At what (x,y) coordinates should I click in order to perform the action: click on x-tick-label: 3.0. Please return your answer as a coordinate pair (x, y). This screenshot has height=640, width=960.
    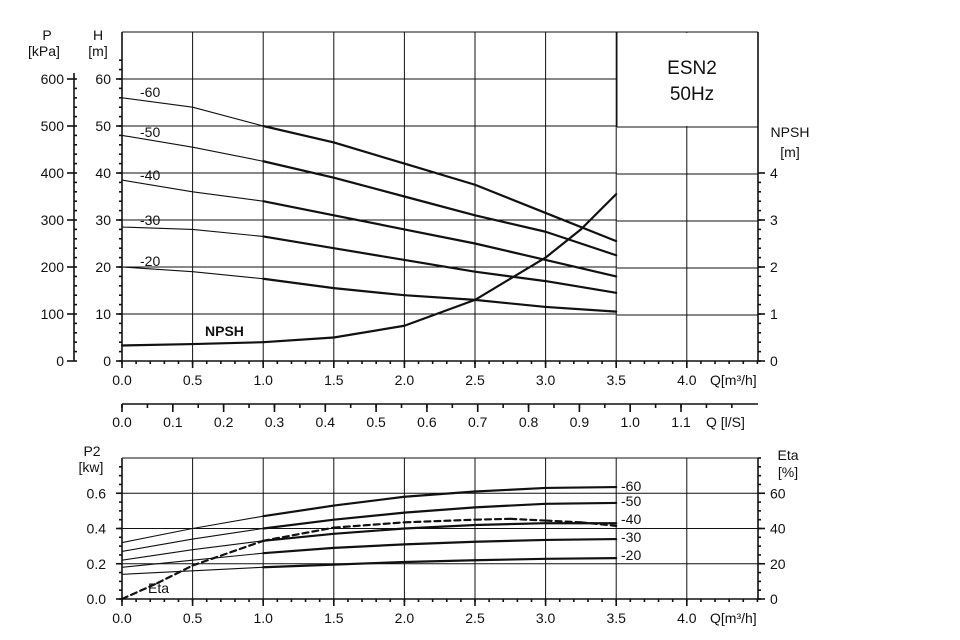
    Looking at the image, I should click on (546, 618).